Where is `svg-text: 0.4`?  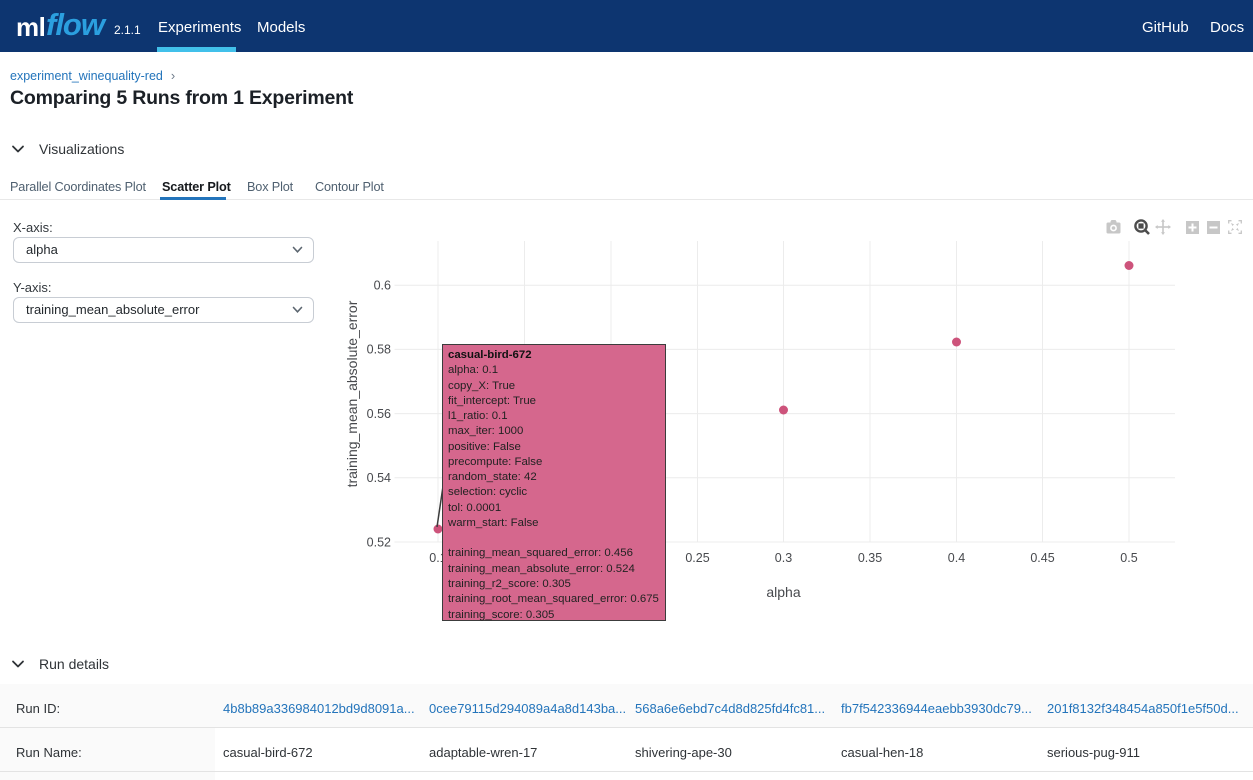 svg-text: 0.4 is located at coordinates (956, 558).